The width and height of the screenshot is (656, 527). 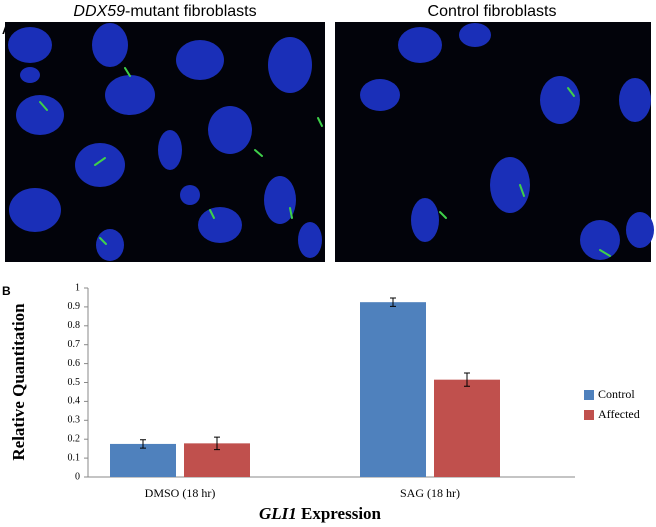 I want to click on image-title: Control fibroblasts, so click(x=492, y=11).